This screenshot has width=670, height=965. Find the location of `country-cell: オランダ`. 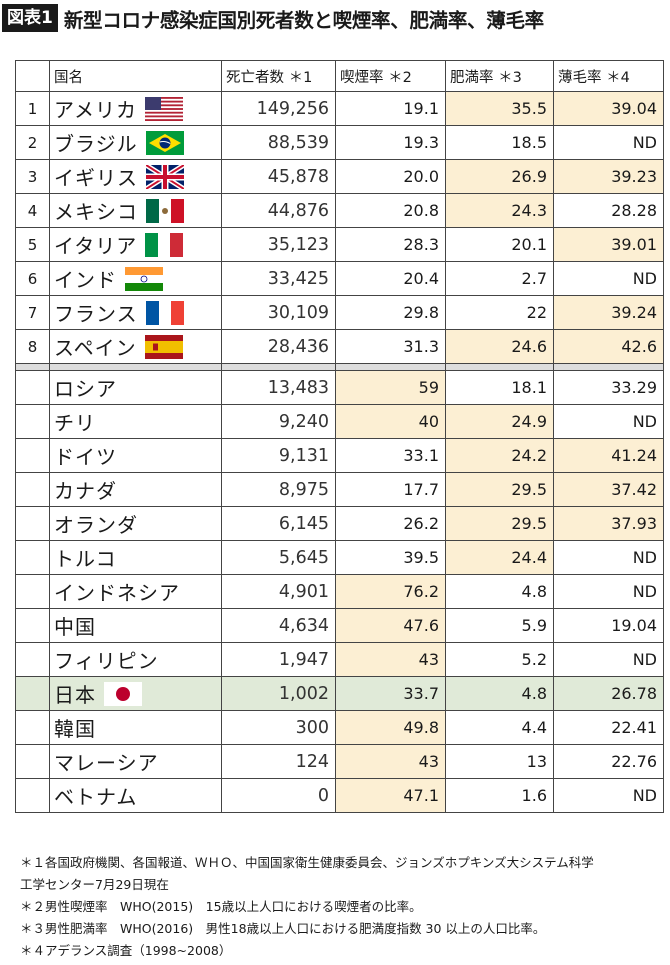

country-cell: オランダ is located at coordinates (135, 523).